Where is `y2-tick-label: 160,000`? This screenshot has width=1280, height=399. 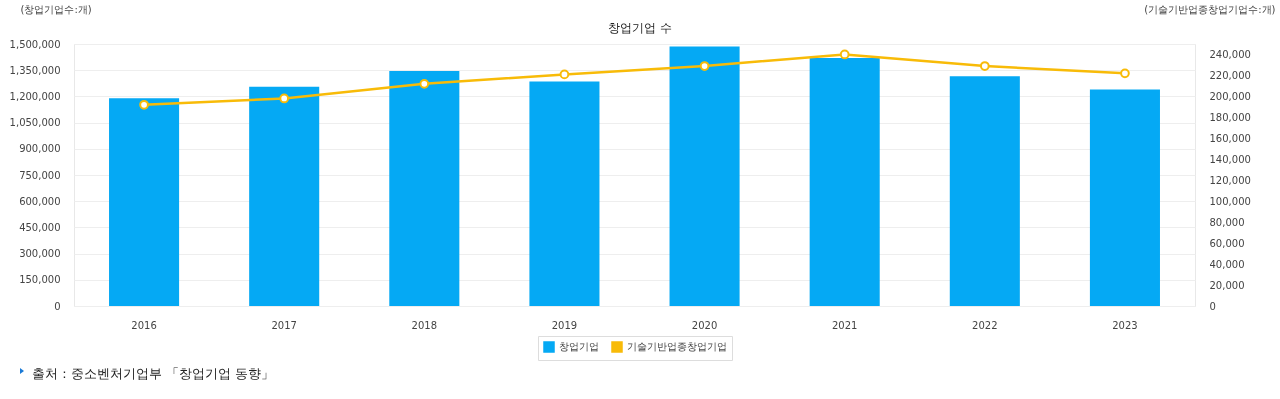
y2-tick-label: 160,000 is located at coordinates (1230, 138).